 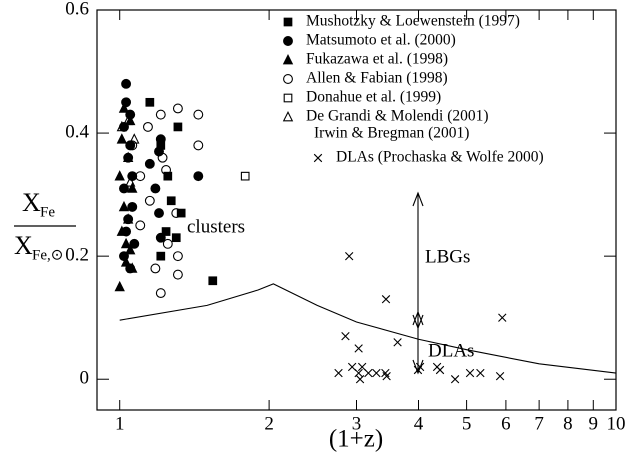 I want to click on x-tick-label: 9, so click(x=594, y=423).